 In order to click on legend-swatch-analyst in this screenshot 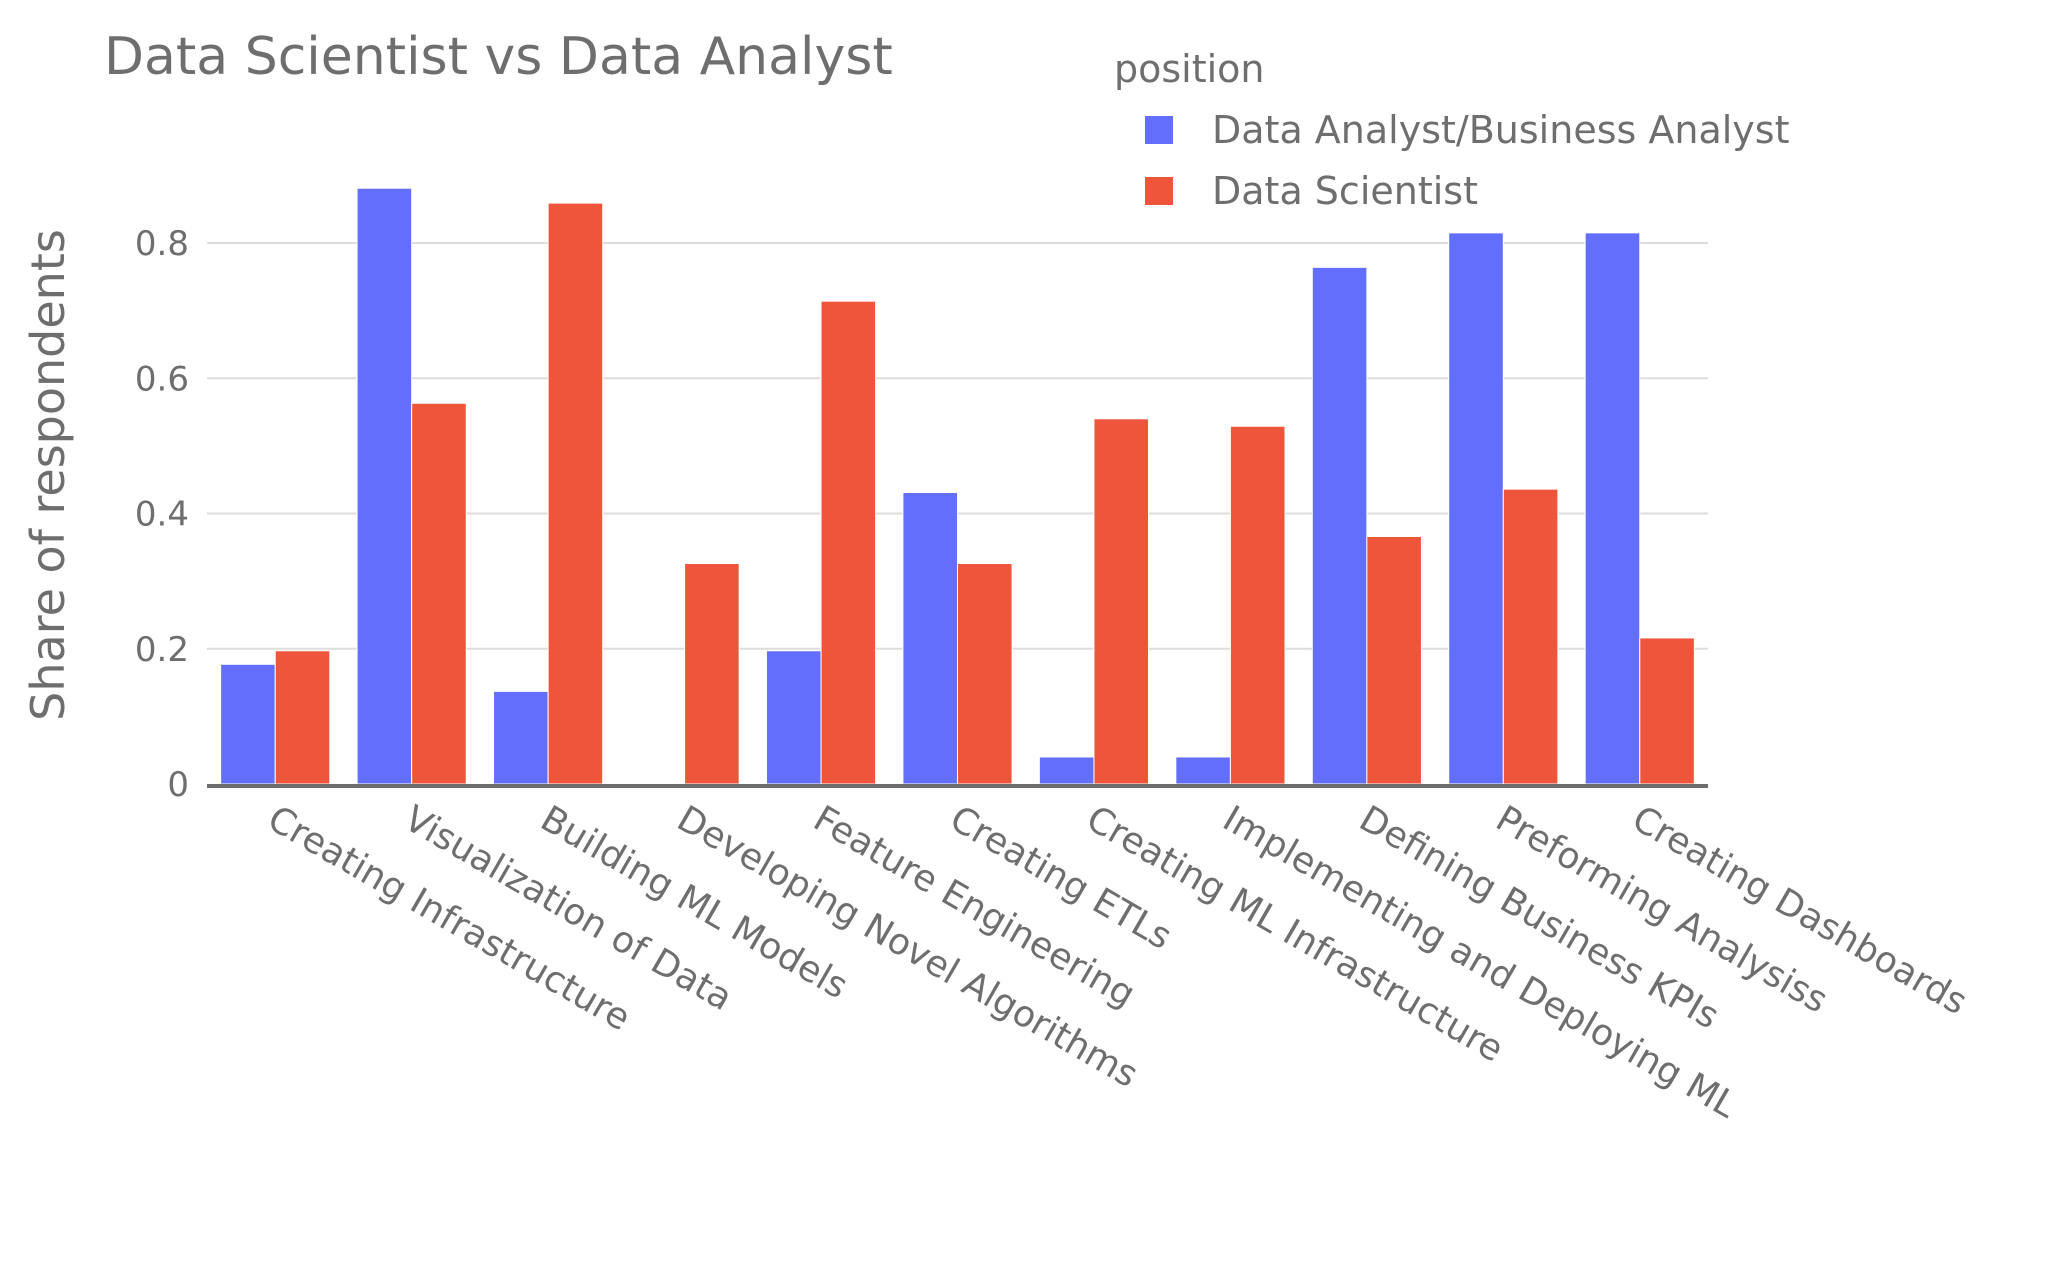, I will do `click(1159, 130)`.